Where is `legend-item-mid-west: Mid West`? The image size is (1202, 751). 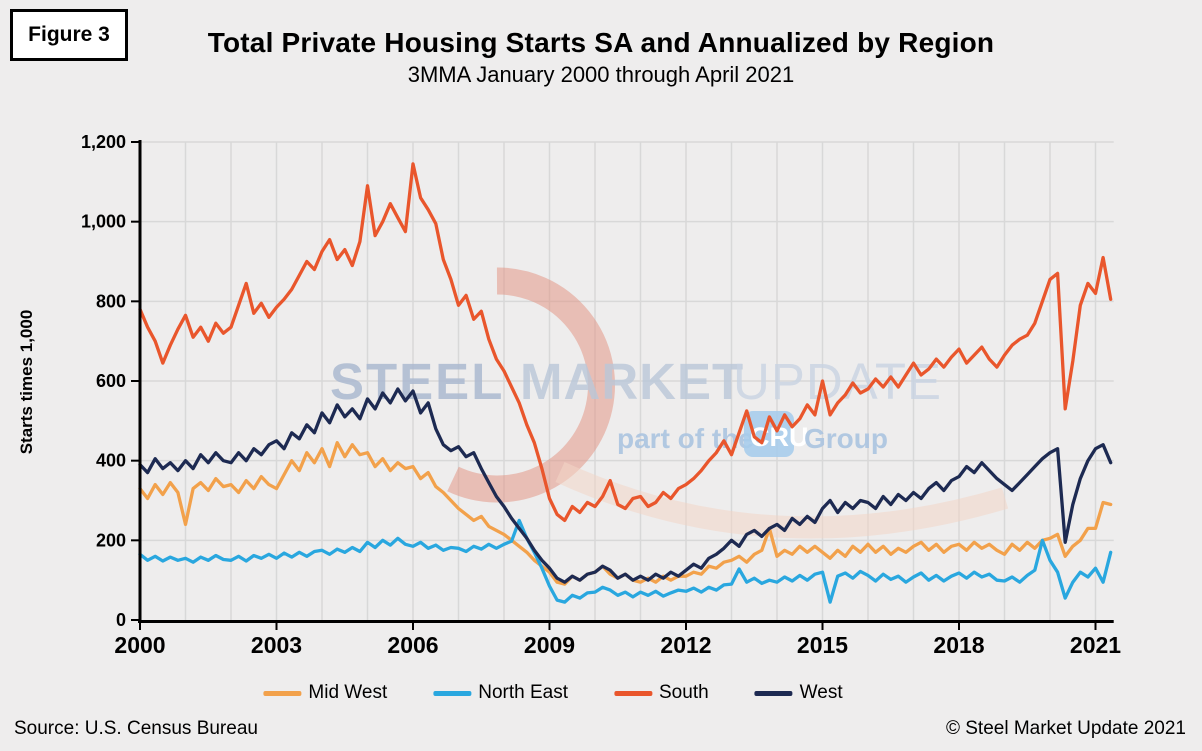
legend-item-mid-west: Mid West is located at coordinates (325, 693).